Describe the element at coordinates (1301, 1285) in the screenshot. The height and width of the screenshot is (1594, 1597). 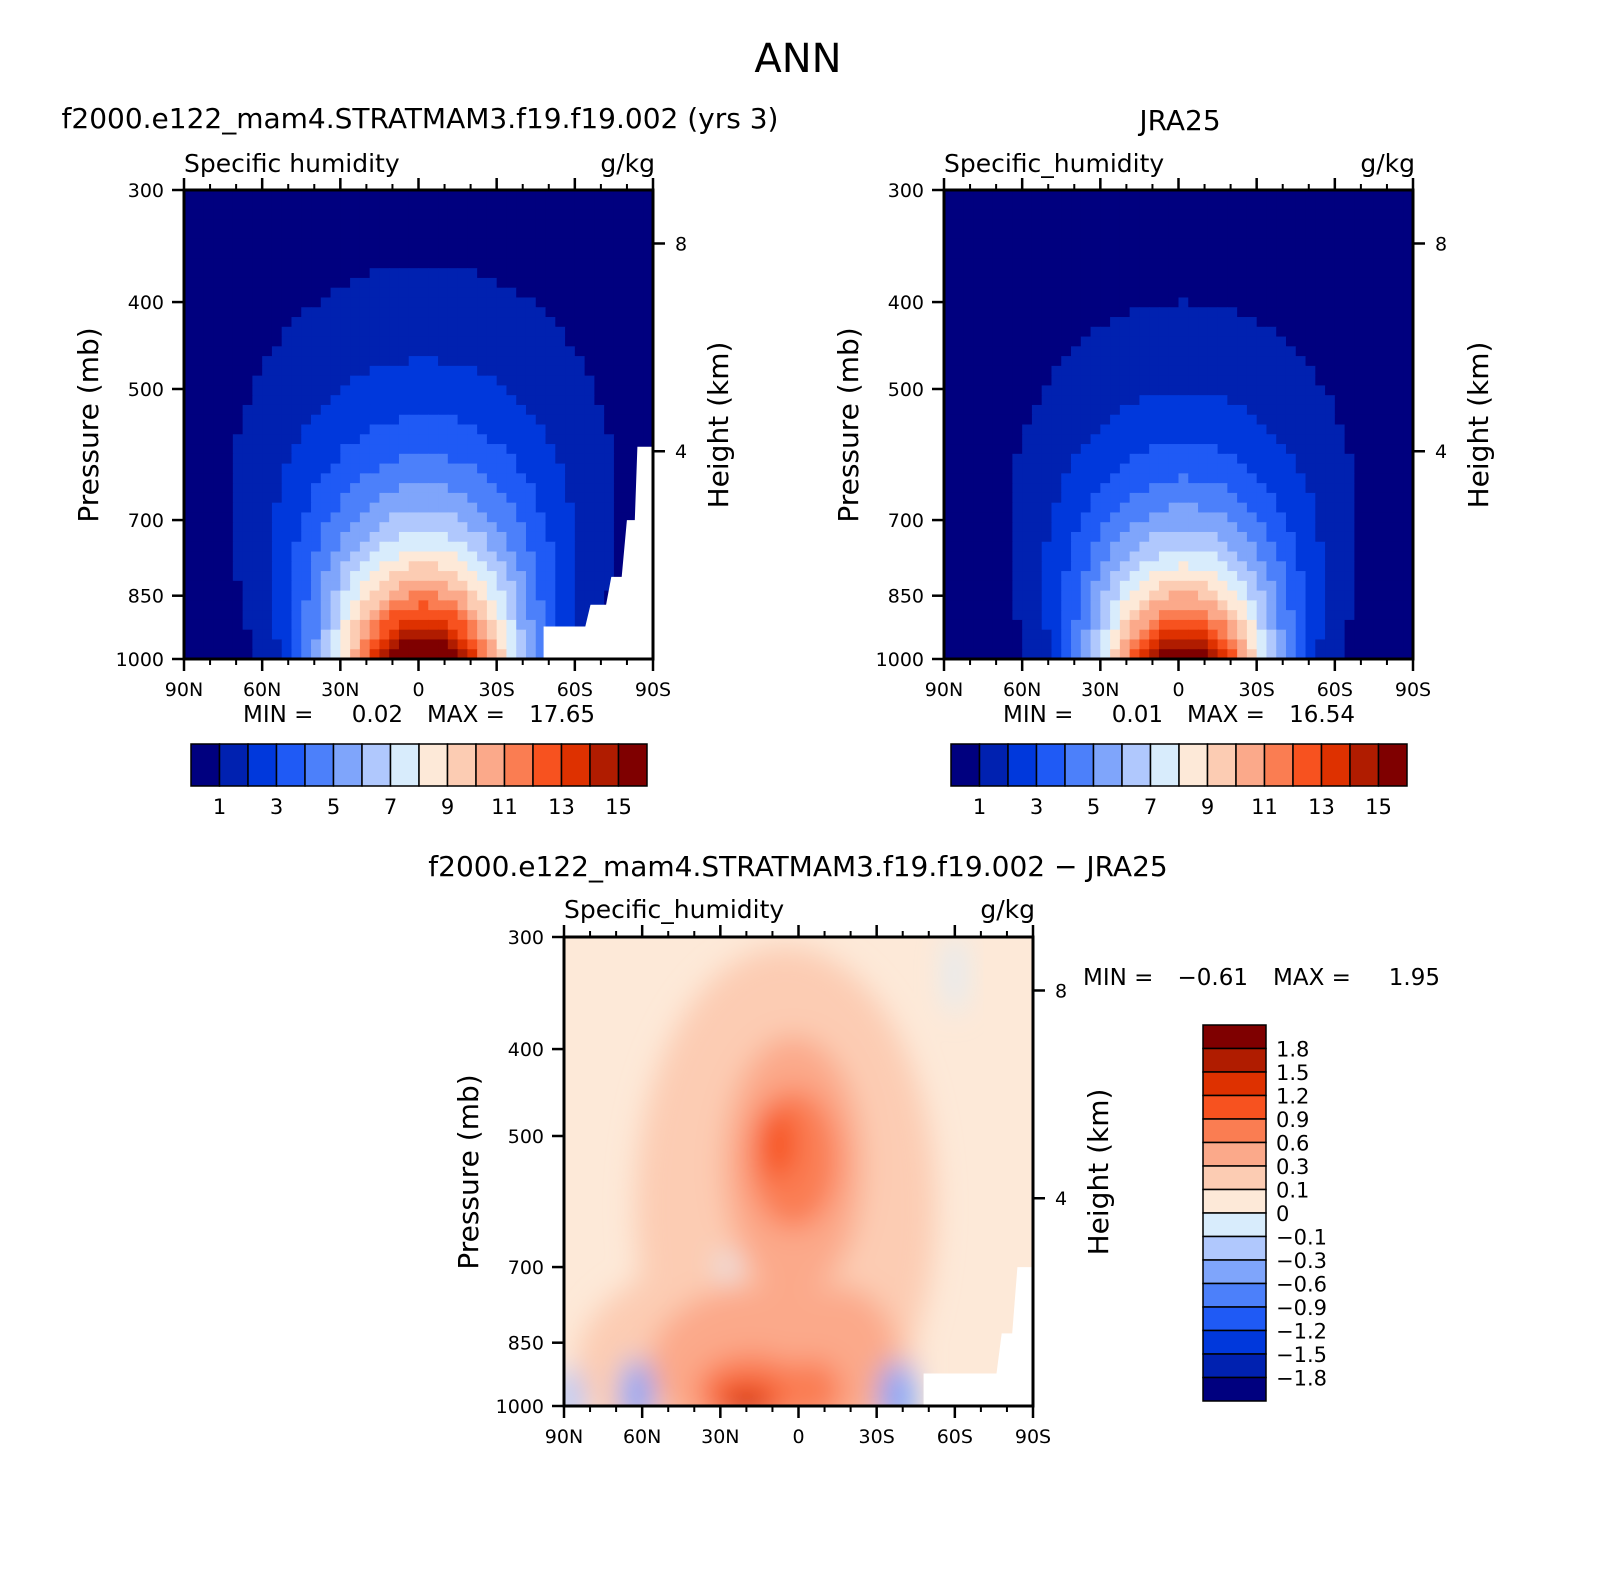
I see `panel-diff-colorbar-label: −0.6` at that location.